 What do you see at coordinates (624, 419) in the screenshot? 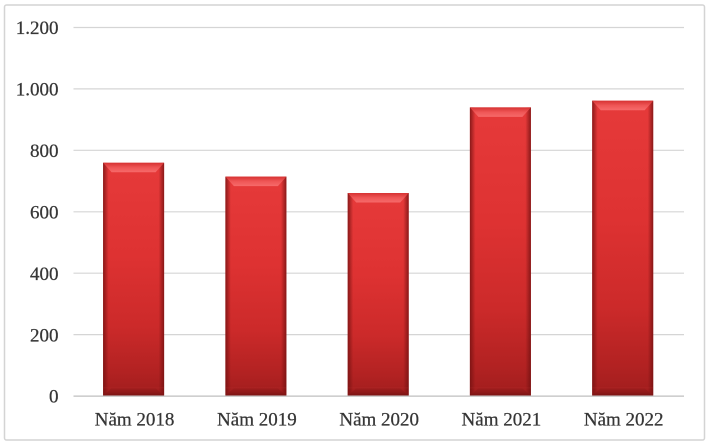
I see `svg-text: Năm 2022` at bounding box center [624, 419].